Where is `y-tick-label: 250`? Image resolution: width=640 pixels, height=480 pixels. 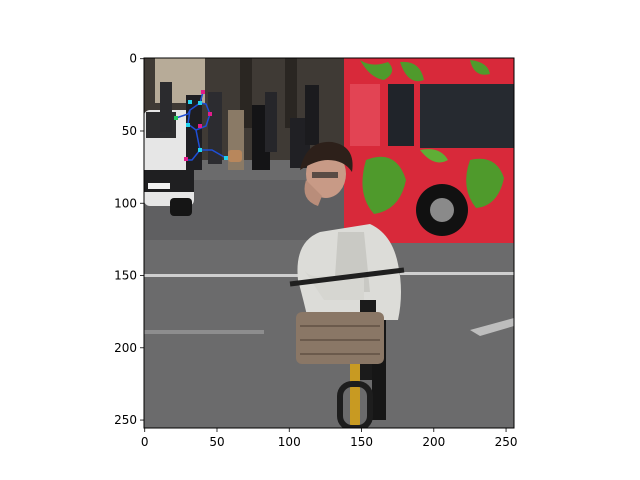 y-tick-label: 250 is located at coordinates (125, 420).